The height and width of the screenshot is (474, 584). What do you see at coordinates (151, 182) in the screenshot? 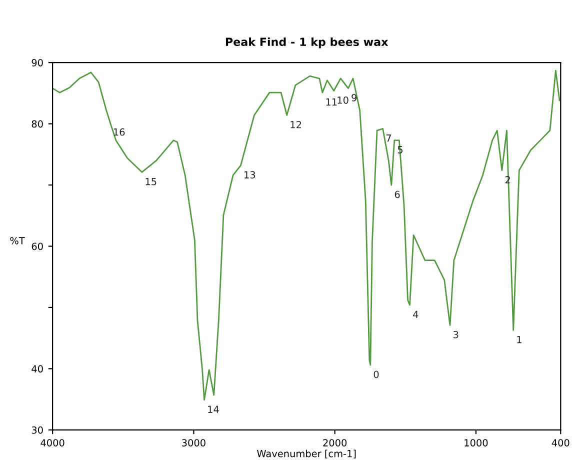
I see `annotation: 15` at bounding box center [151, 182].